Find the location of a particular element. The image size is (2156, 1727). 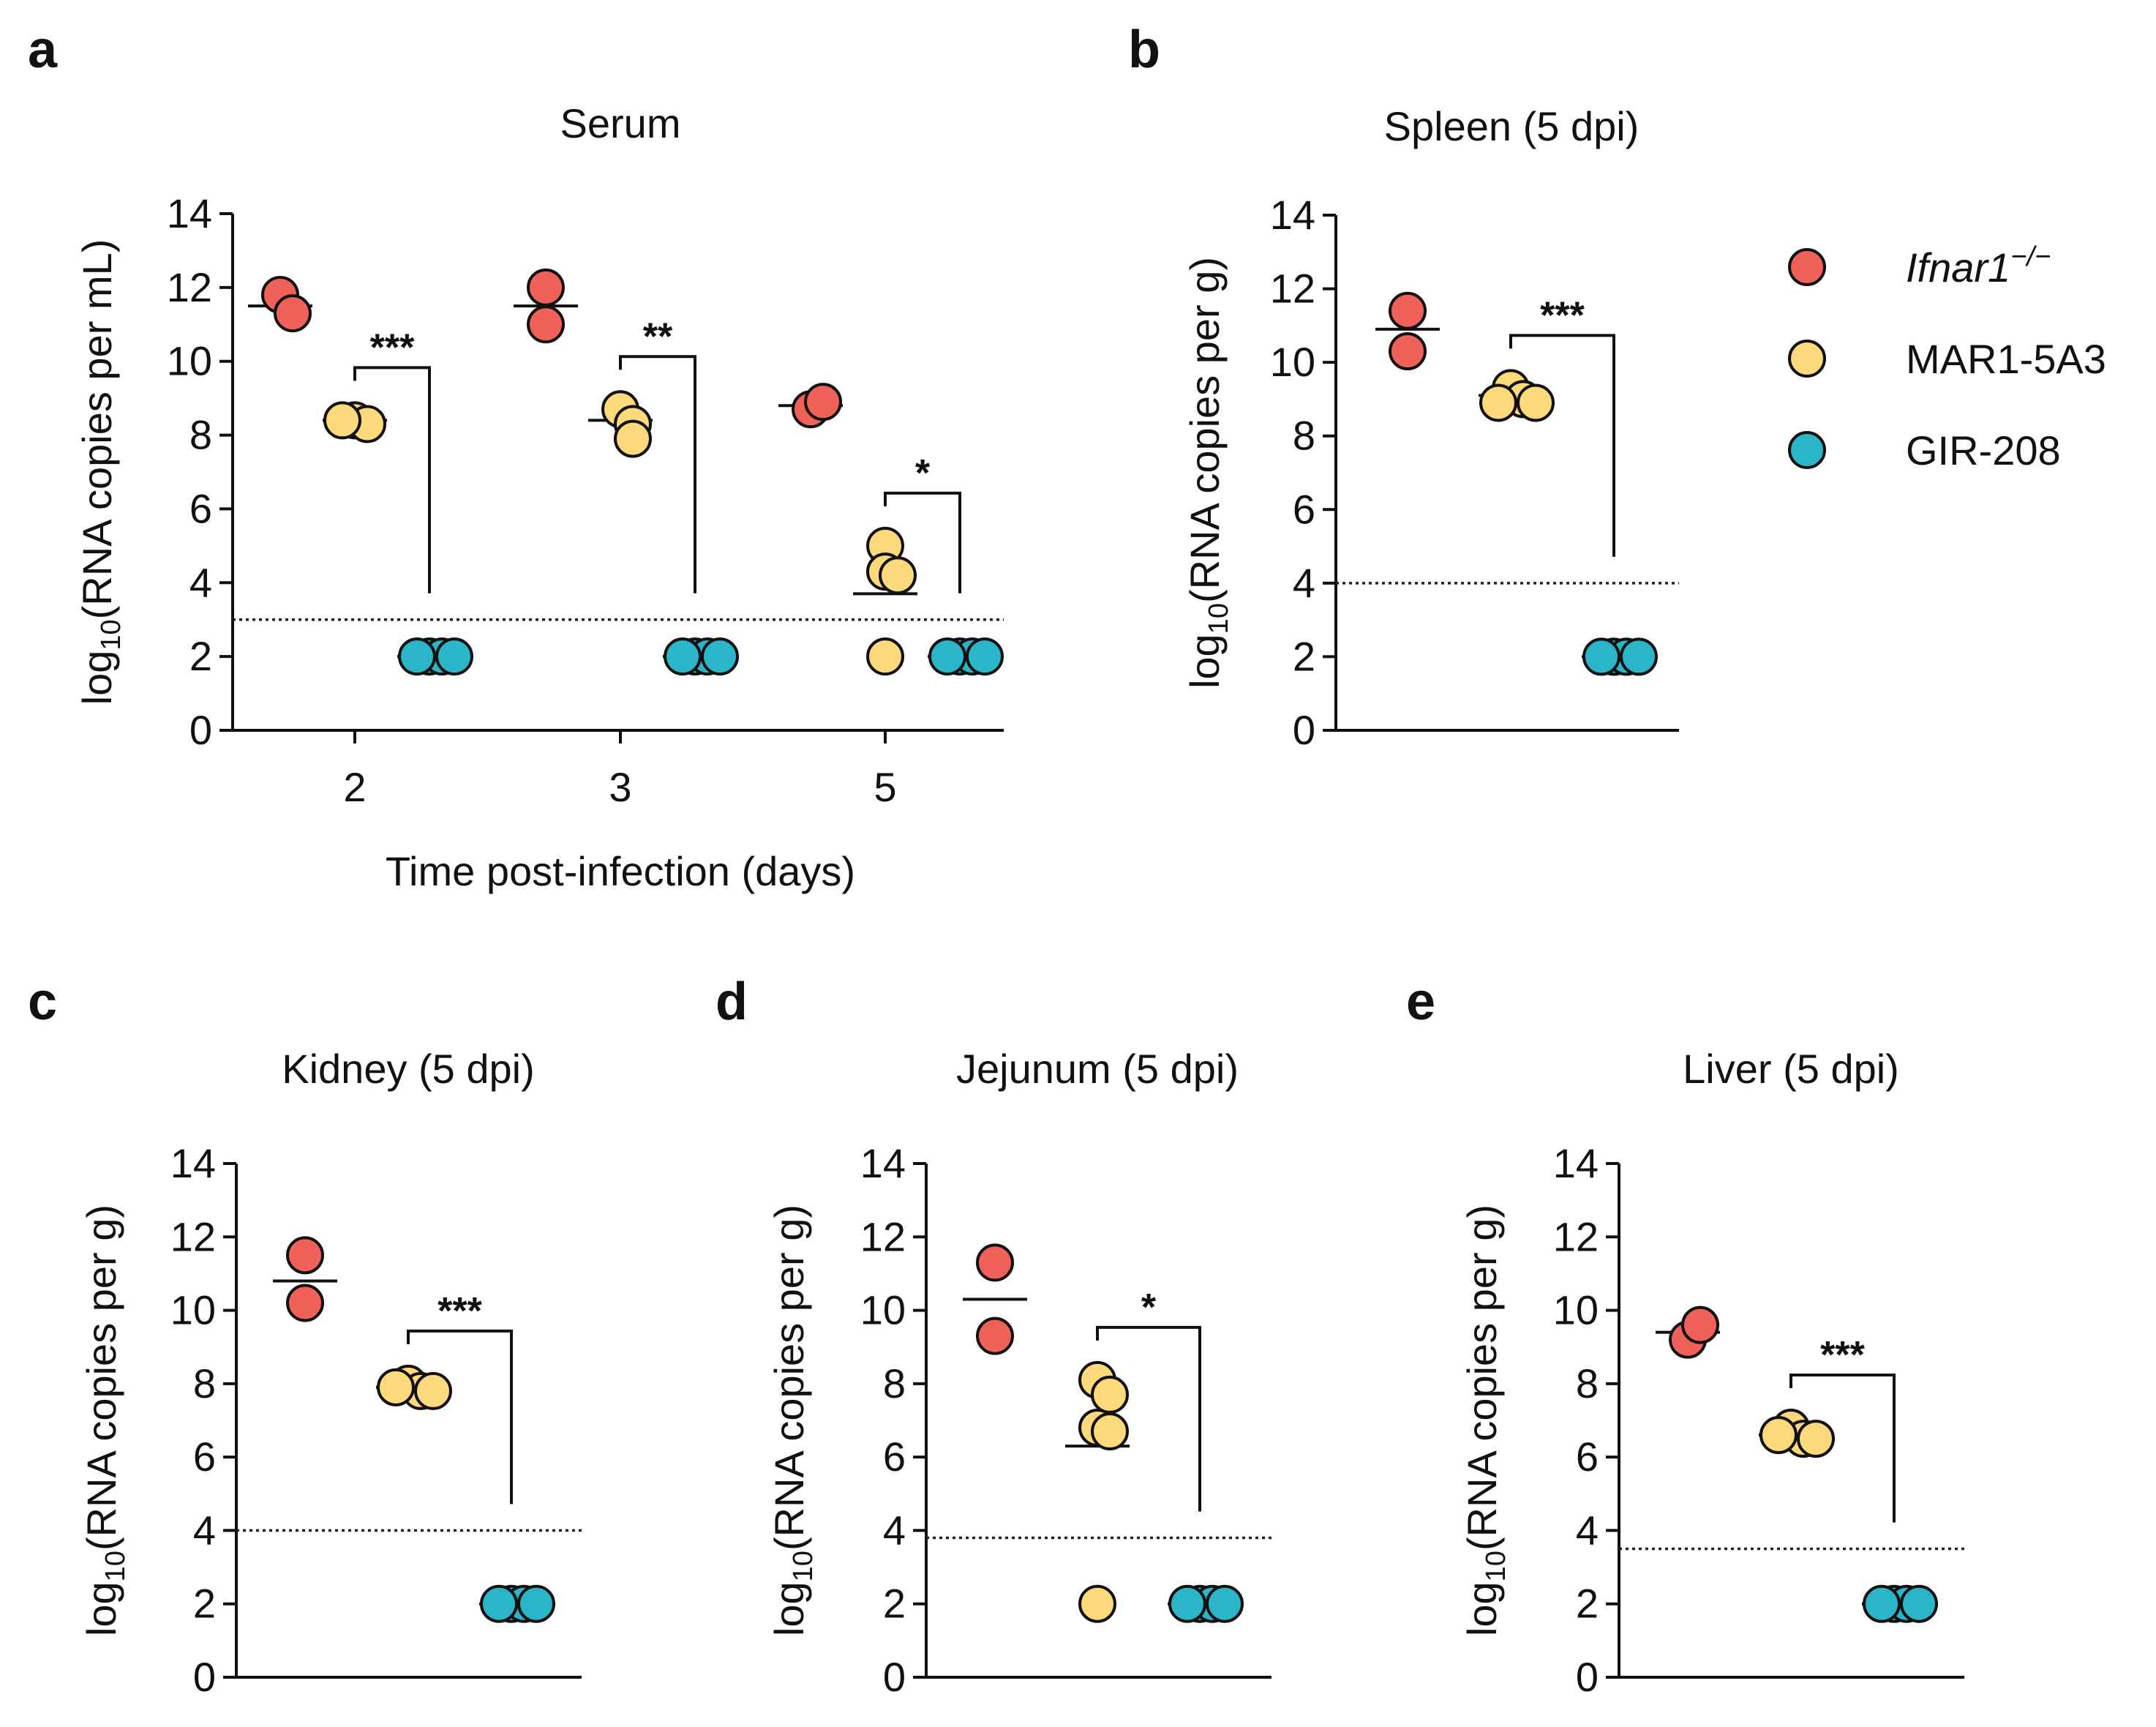

y-tick-label-d: 14 is located at coordinates (883, 1163).